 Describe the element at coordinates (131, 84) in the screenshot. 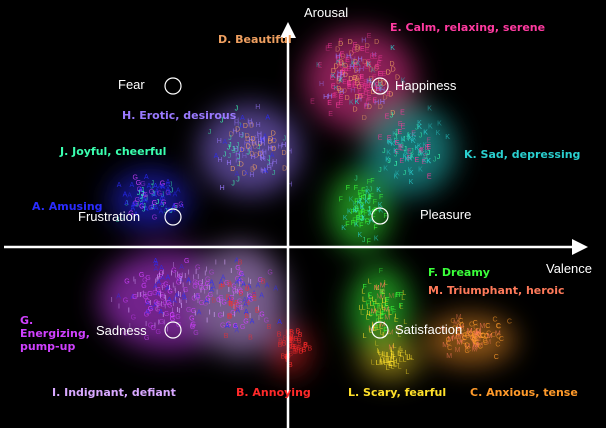

I see `emotion-label-fear: Fear` at that location.